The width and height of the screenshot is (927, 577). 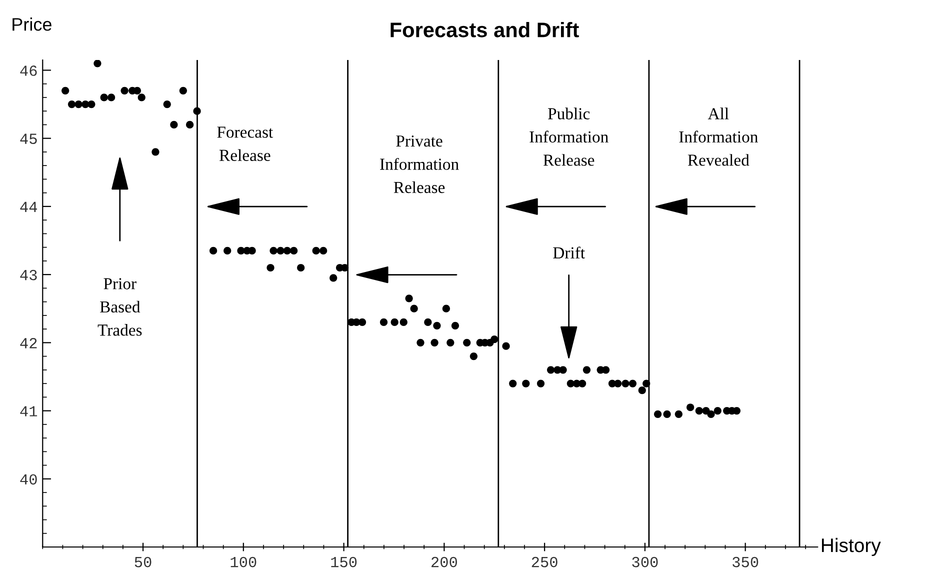 I want to click on x-tick-label: 250, so click(x=545, y=562).